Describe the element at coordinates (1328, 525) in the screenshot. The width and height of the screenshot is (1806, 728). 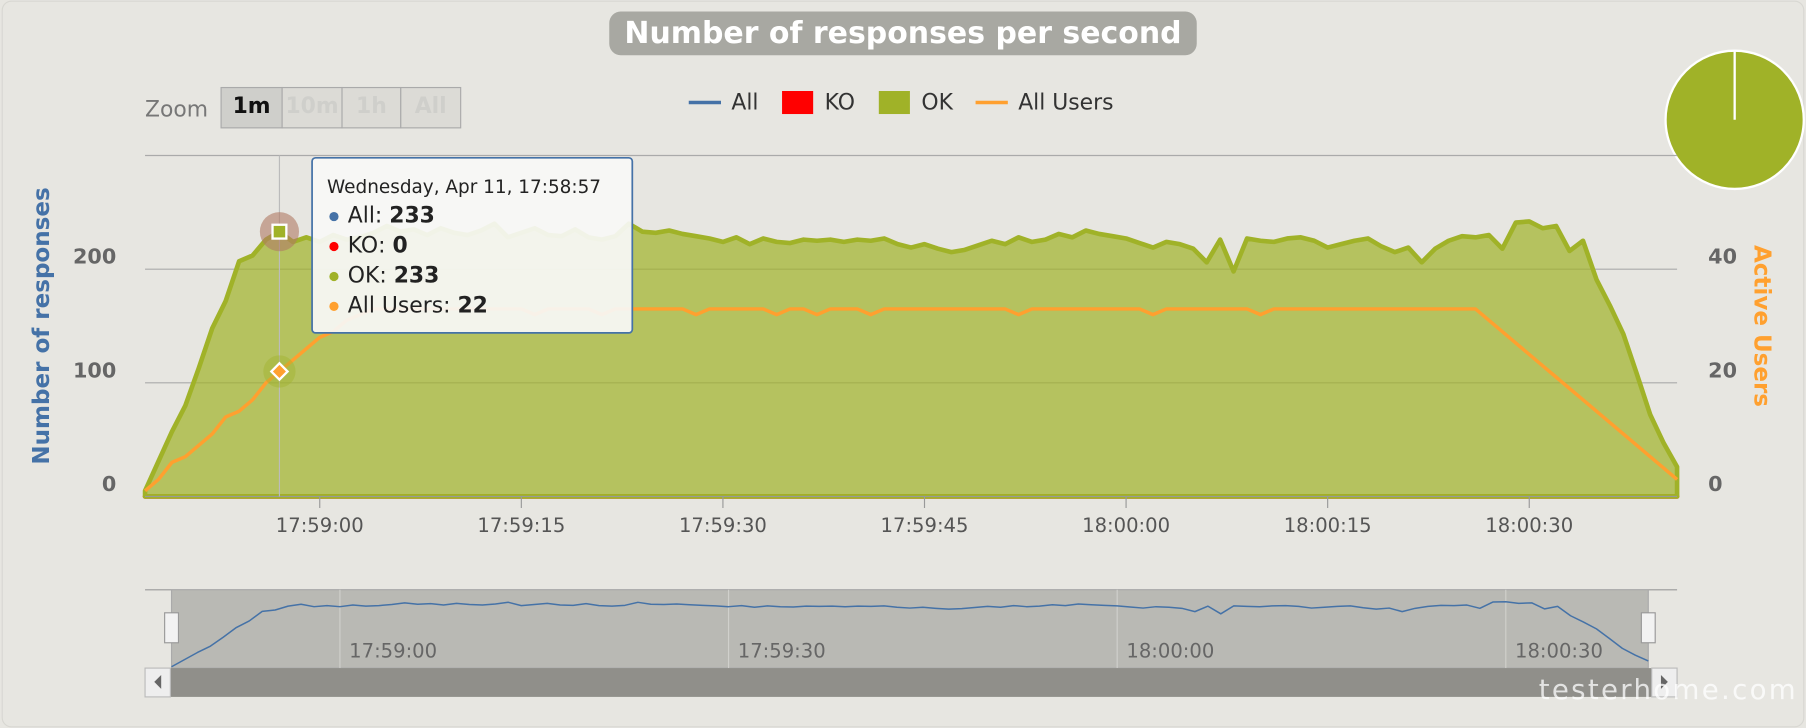
I see `x-tick-label: 18:00:15` at that location.